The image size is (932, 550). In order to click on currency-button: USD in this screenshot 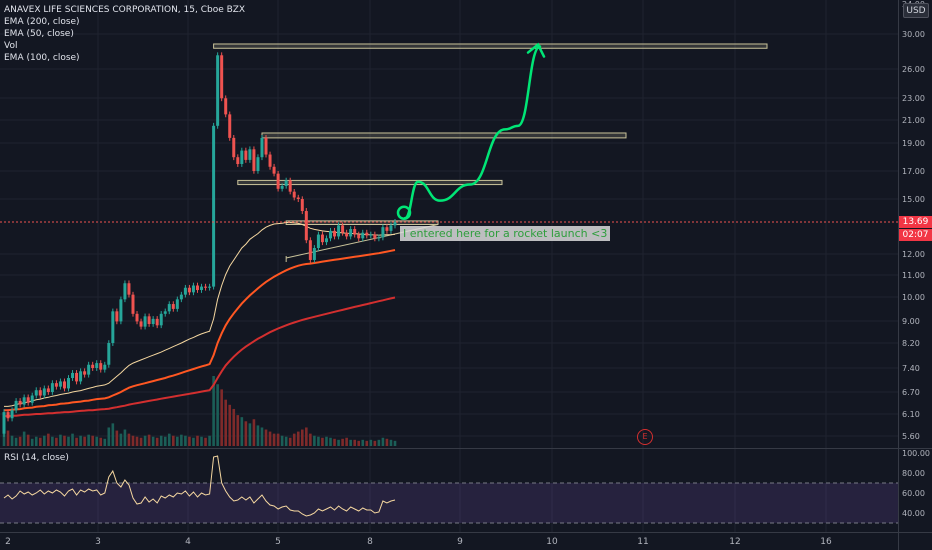, I will do `click(916, 10)`.